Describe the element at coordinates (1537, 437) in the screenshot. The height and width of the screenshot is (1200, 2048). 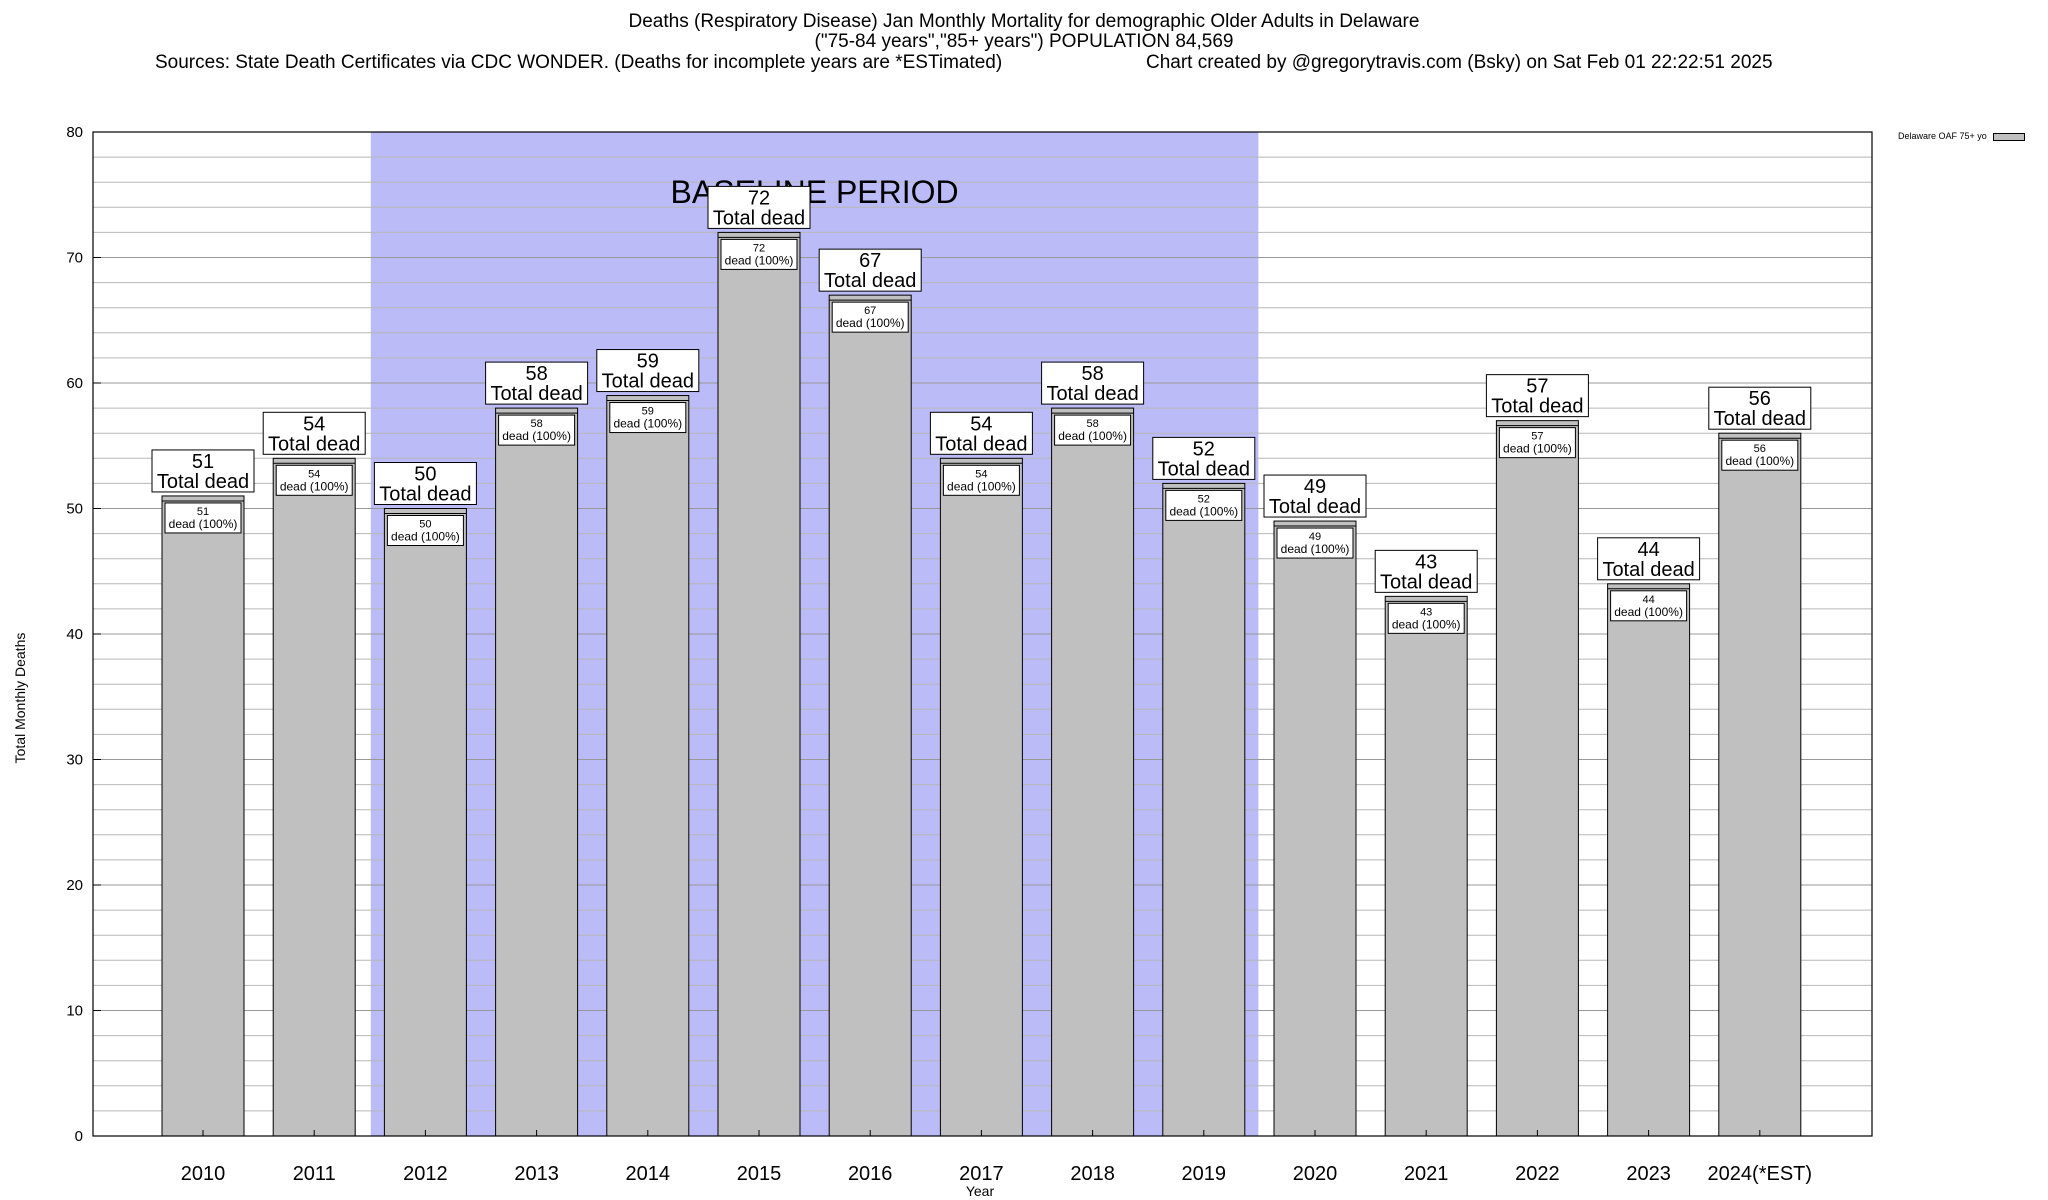
I see `inner-value-label: 57` at that location.